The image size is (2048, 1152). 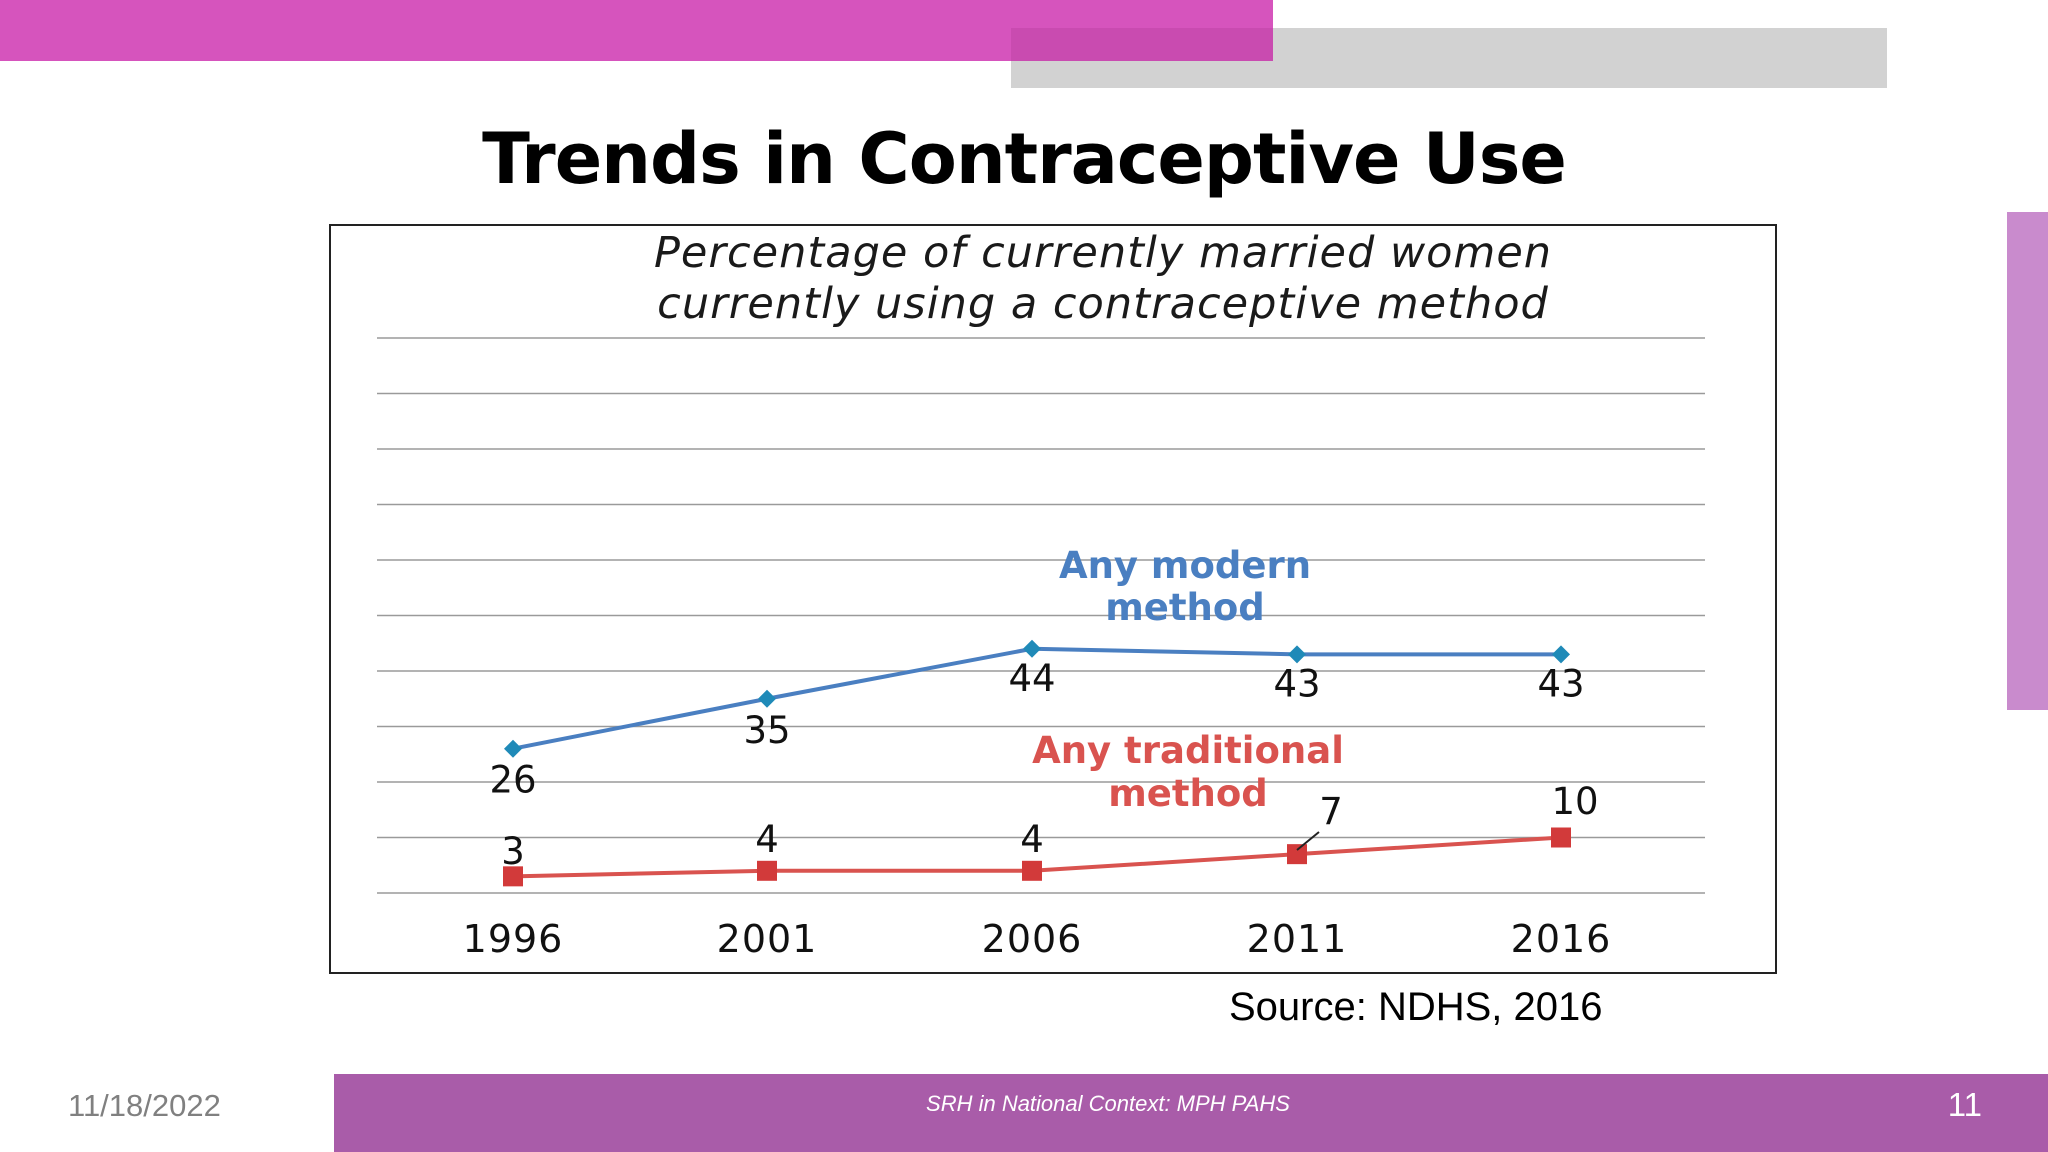 I want to click on side-accent-bar, so click(x=2027, y=461).